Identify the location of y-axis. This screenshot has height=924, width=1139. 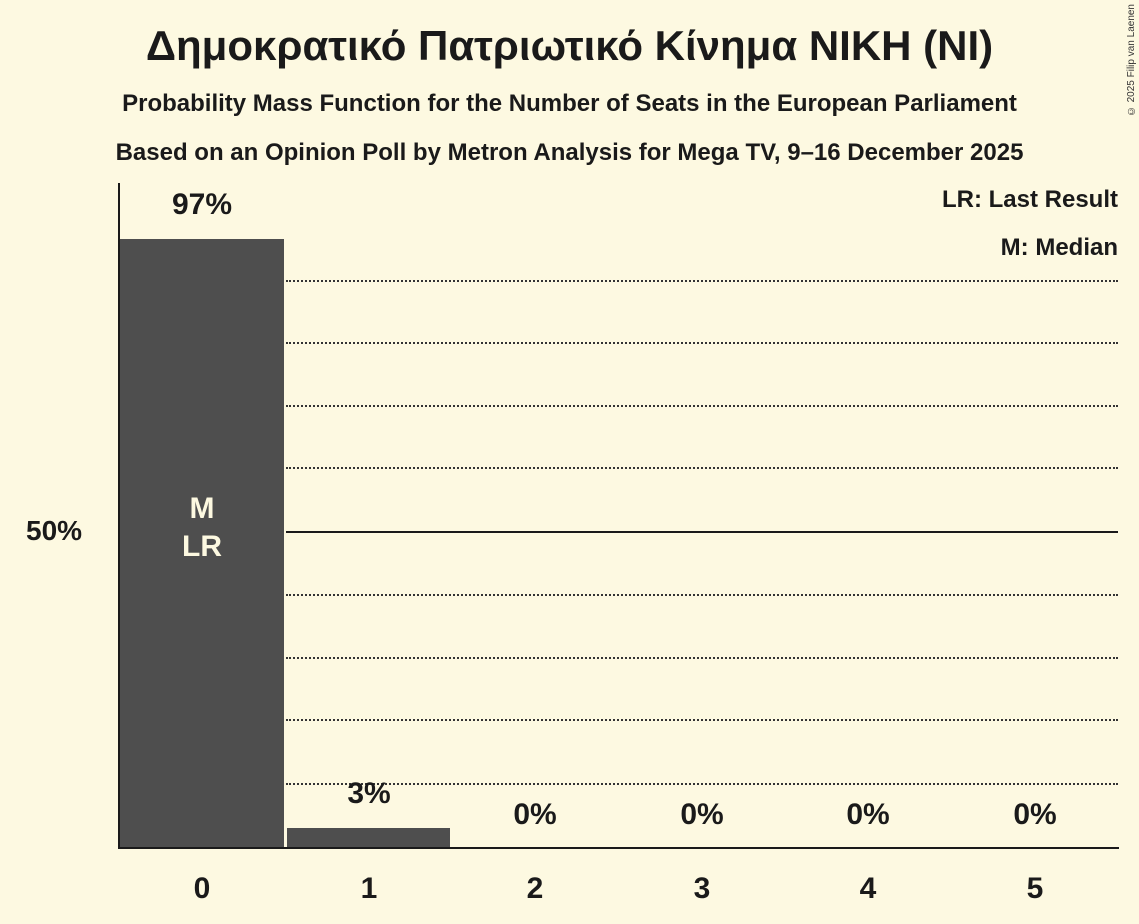
(119, 516).